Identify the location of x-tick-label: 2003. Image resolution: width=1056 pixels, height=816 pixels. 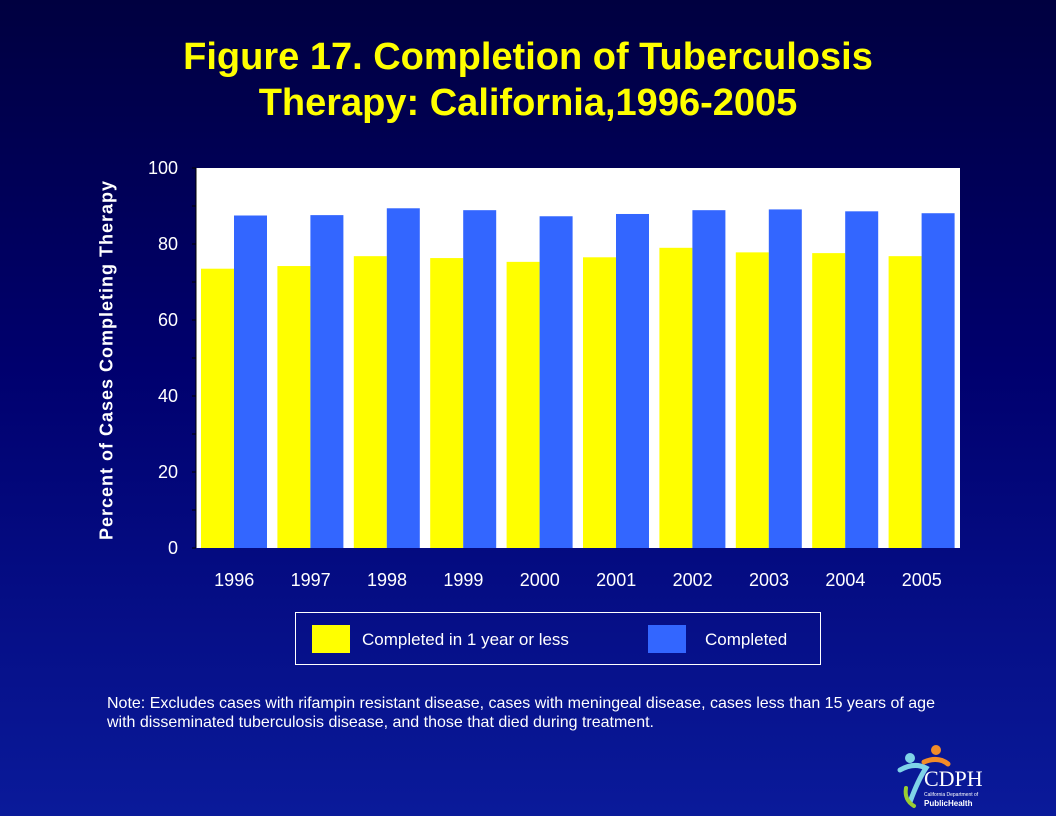
(769, 580).